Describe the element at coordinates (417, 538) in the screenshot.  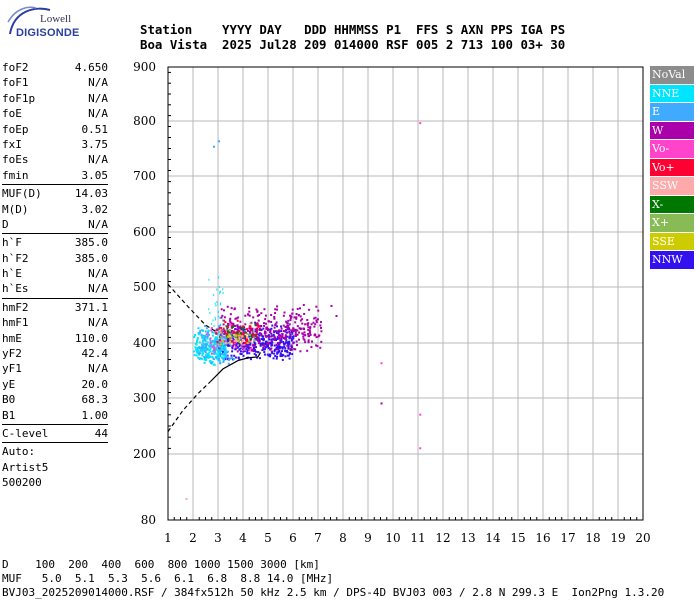
I see `x-tick-label: 11` at that location.